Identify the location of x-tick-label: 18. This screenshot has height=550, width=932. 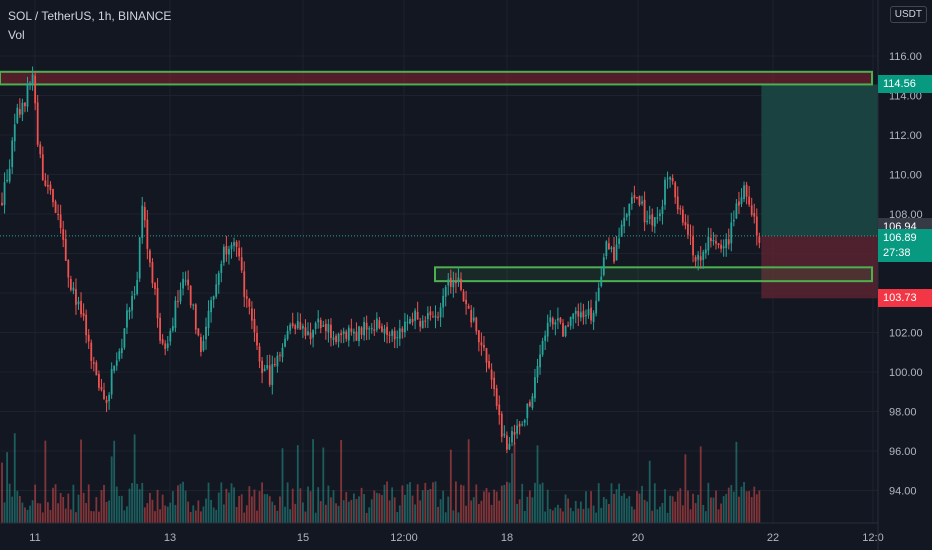
(507, 538).